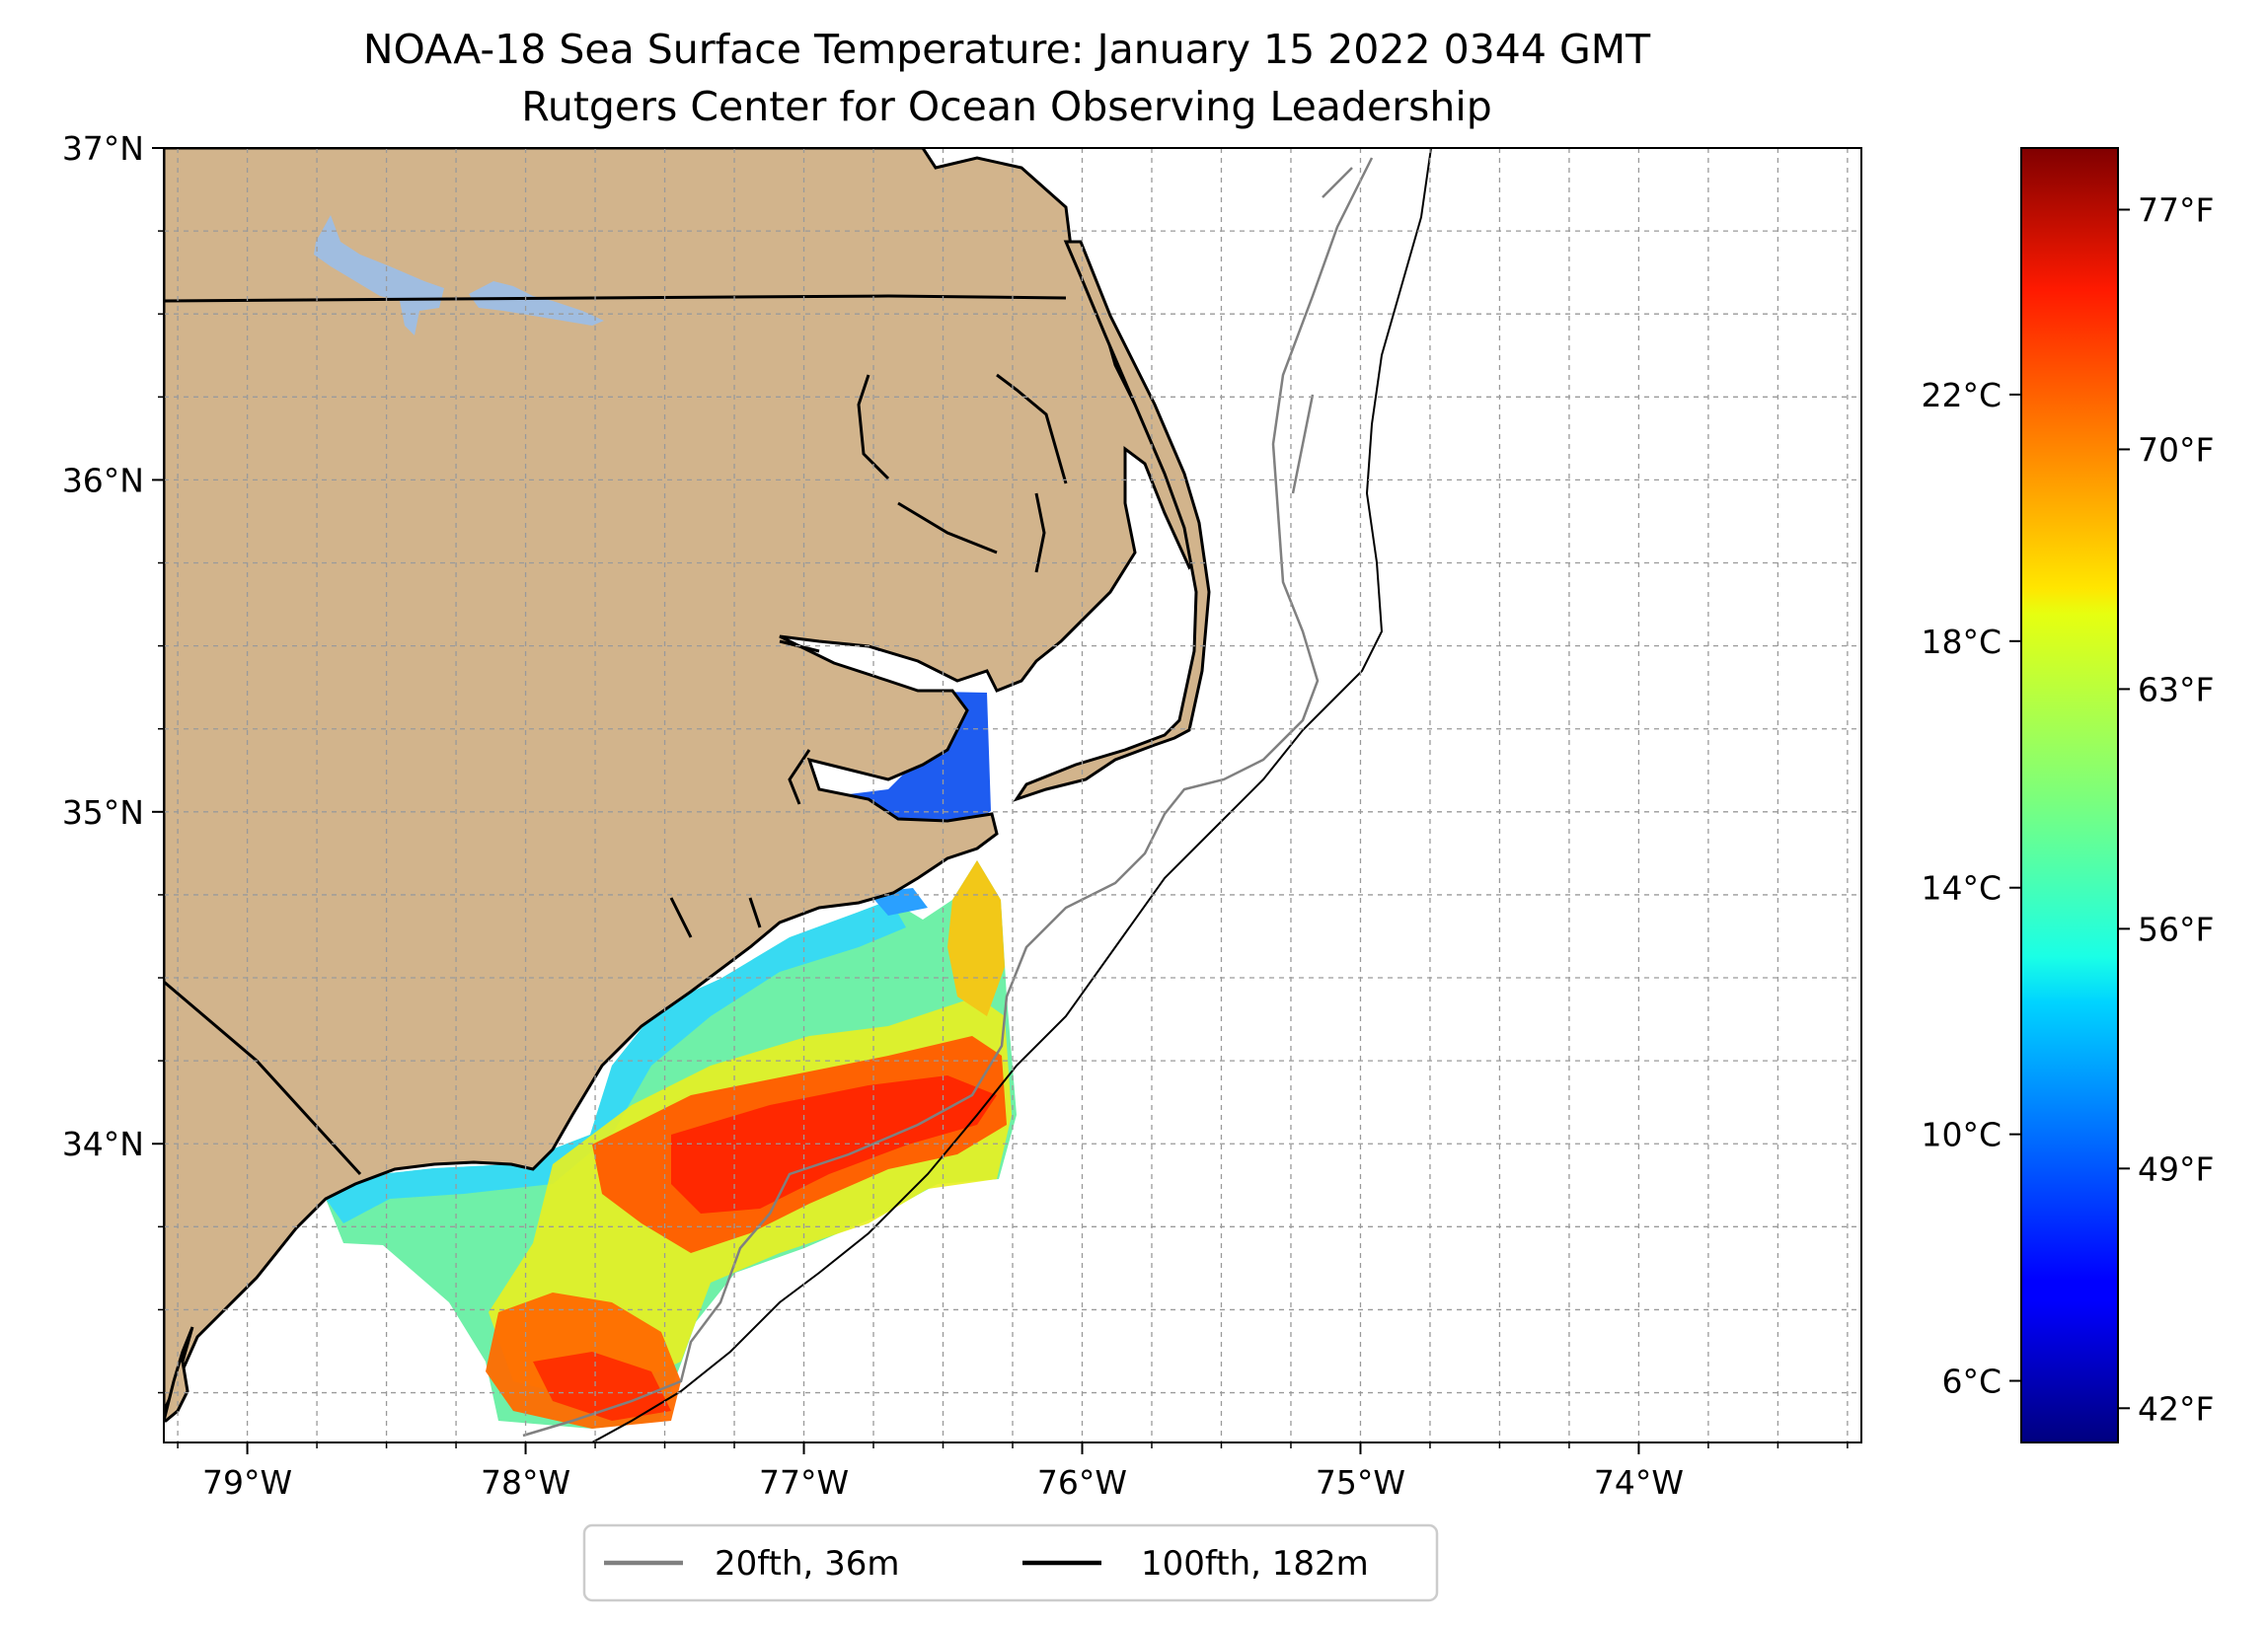 The width and height of the screenshot is (2268, 1626). What do you see at coordinates (602, 1386) in the screenshot?
I see `sst-field-south-hot` at bounding box center [602, 1386].